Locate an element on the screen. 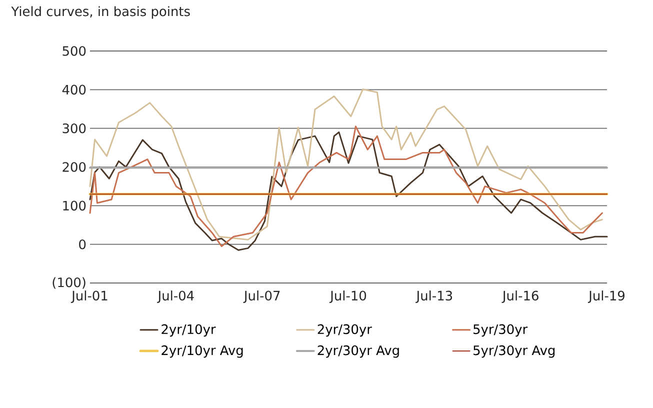  x-tick-label: Jul-19 is located at coordinates (606, 296).